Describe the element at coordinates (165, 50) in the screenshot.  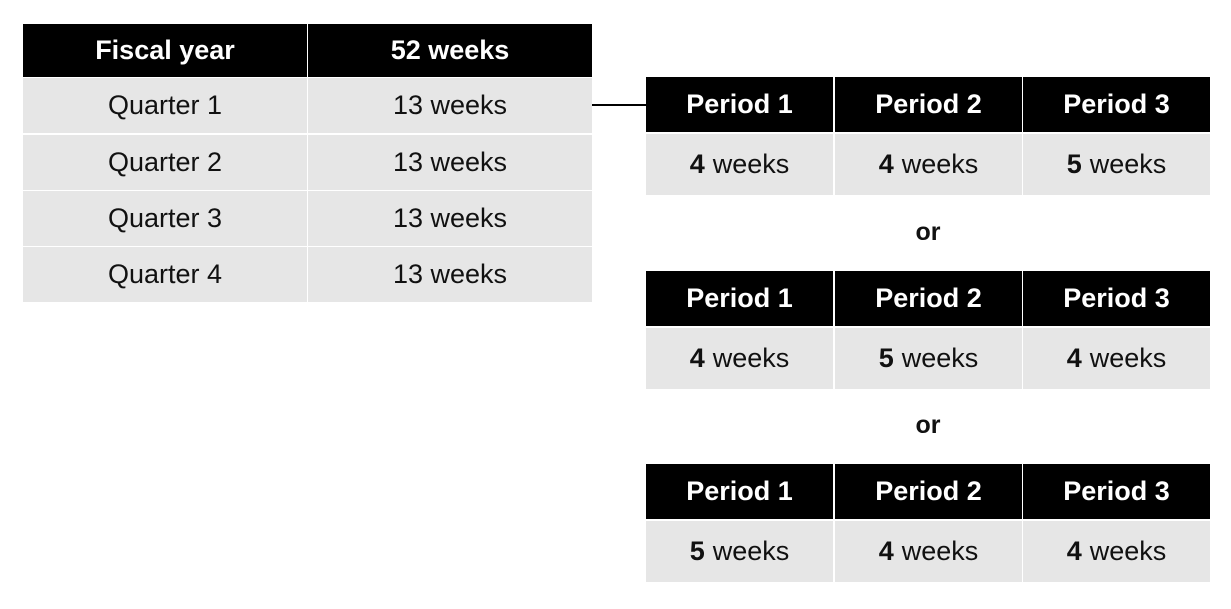
I see `header-cell: Fiscal year` at that location.